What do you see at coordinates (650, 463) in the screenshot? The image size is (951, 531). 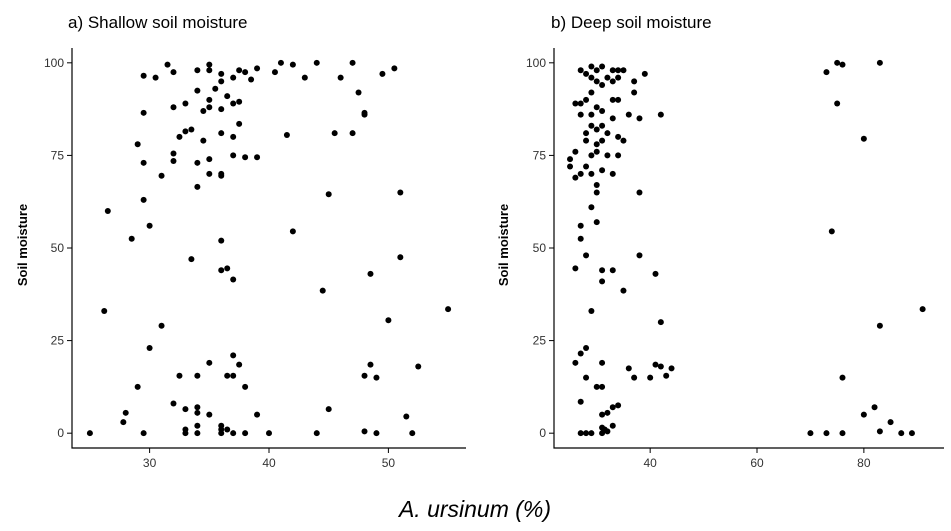 I see `panel-b-x-tick-label: 40` at bounding box center [650, 463].